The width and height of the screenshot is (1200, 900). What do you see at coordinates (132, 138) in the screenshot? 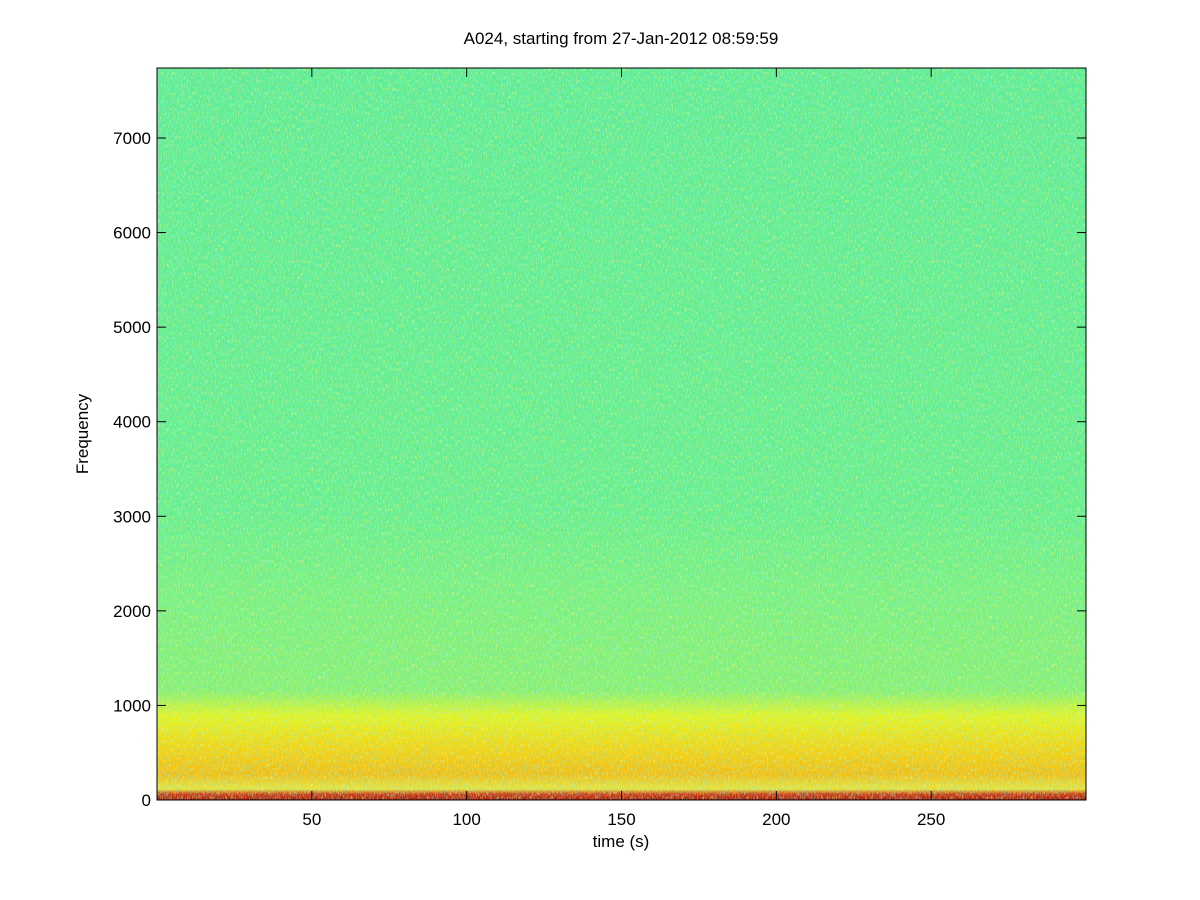
I see `y-tick-label: 7000` at bounding box center [132, 138].